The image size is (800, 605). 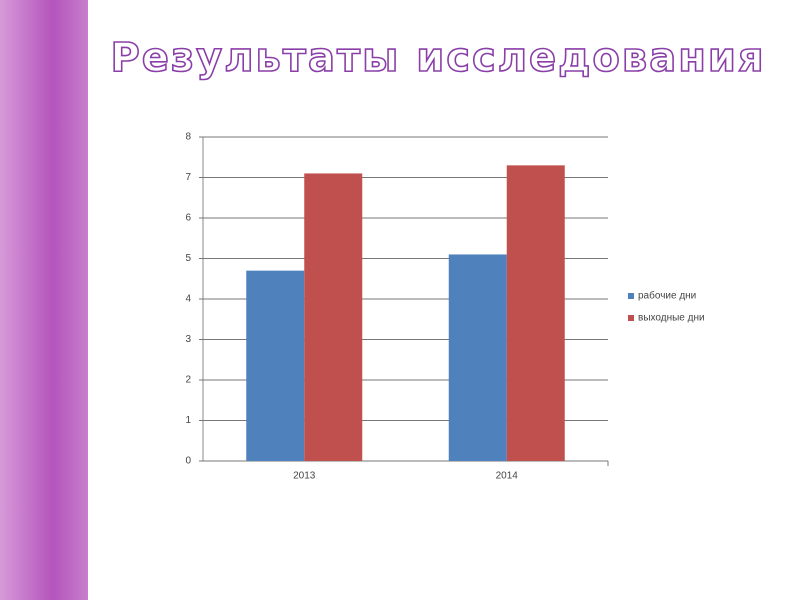 What do you see at coordinates (188, 218) in the screenshot?
I see `y-tick-label: 6` at bounding box center [188, 218].